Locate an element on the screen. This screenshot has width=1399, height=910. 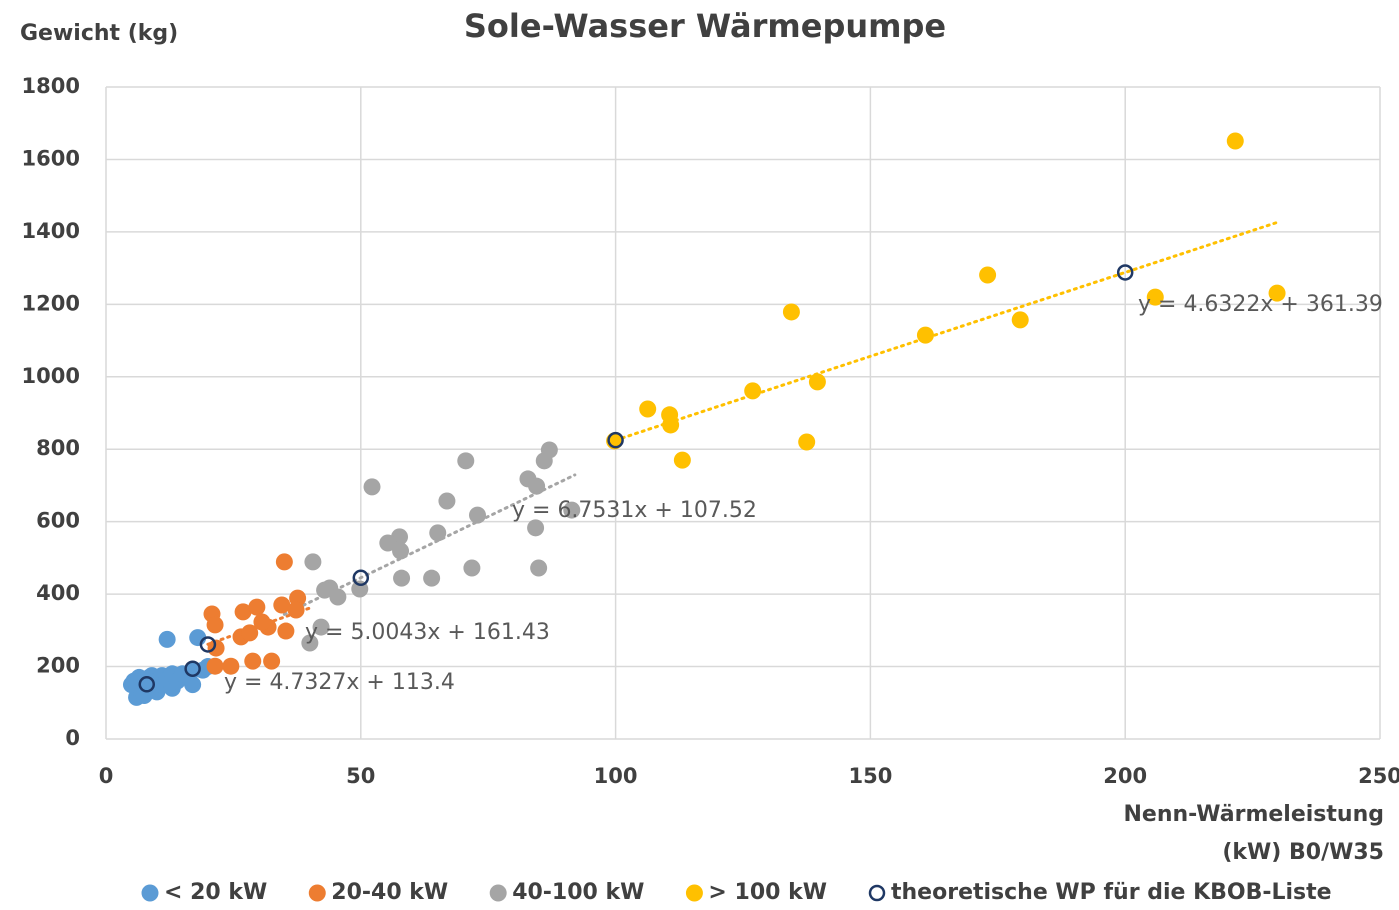
x-tick-label: 50 is located at coordinates (360, 776).